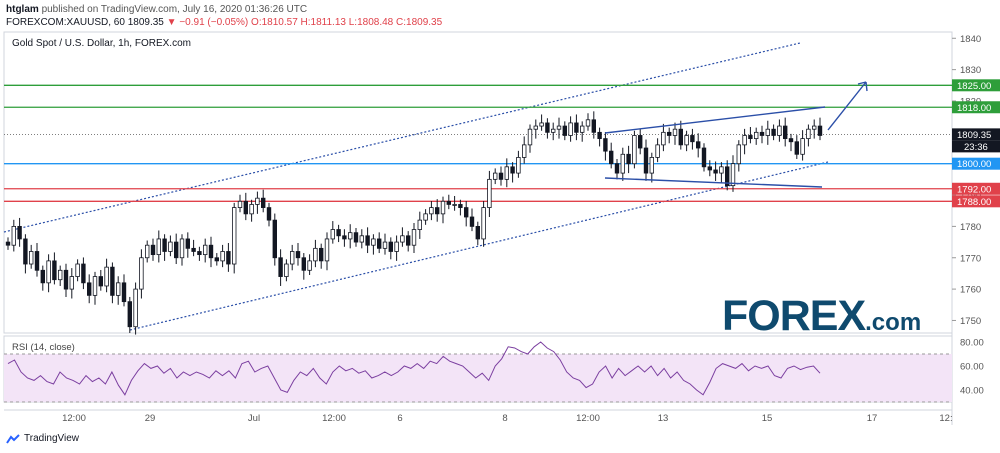  Describe the element at coordinates (767, 418) in the screenshot. I see `x-tick-label: 15` at that location.